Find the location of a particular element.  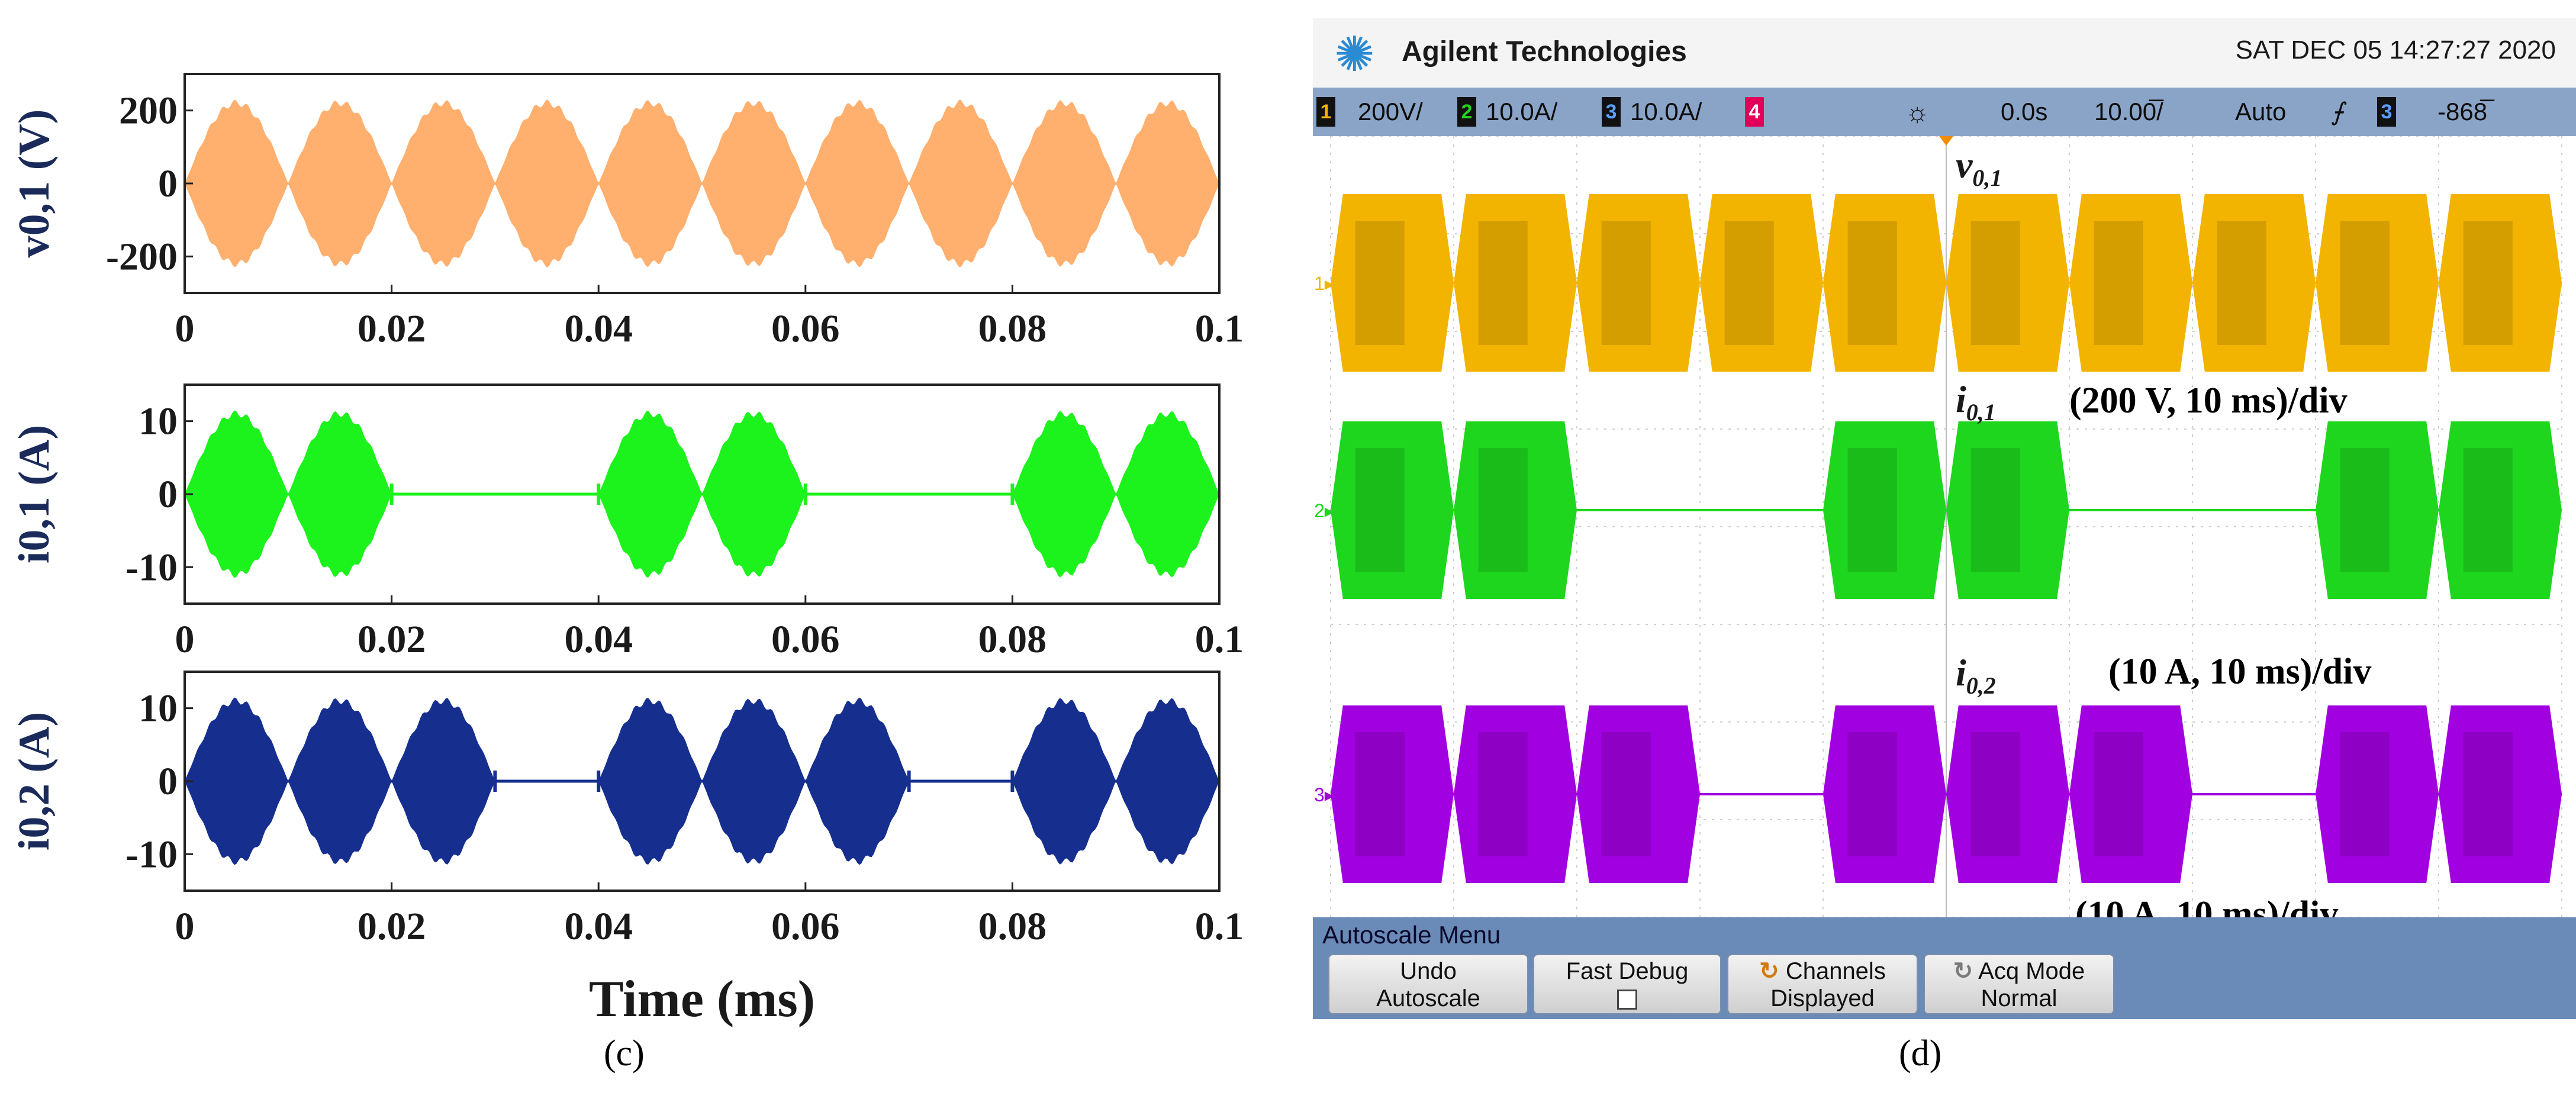

channel-2-badge: 2 is located at coordinates (1466, 112).